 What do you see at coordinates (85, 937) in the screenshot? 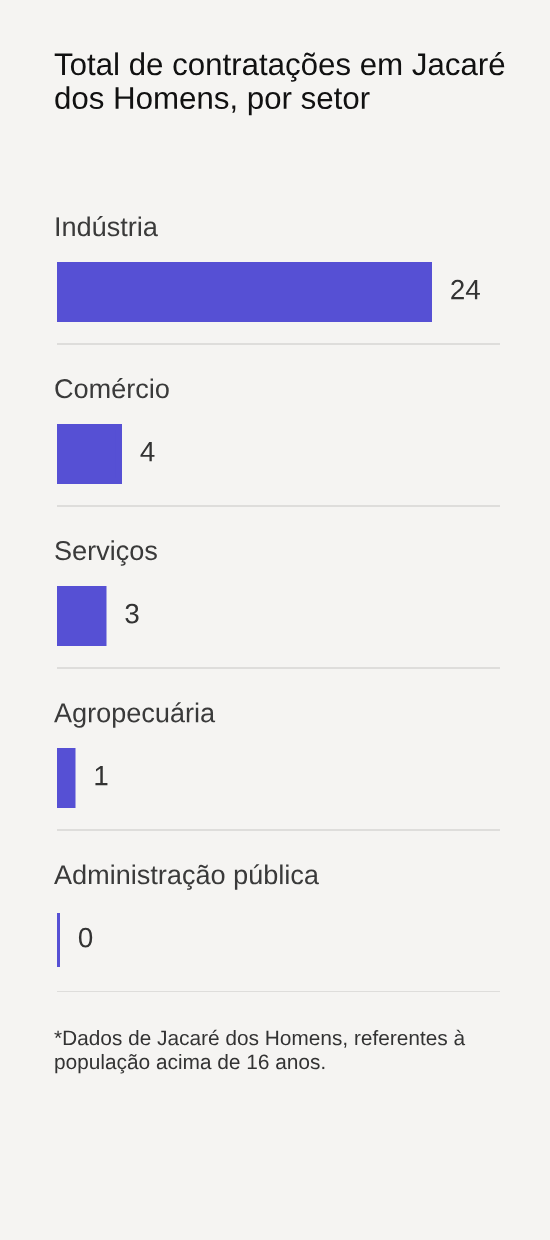
I see `data-label: 0` at bounding box center [85, 937].